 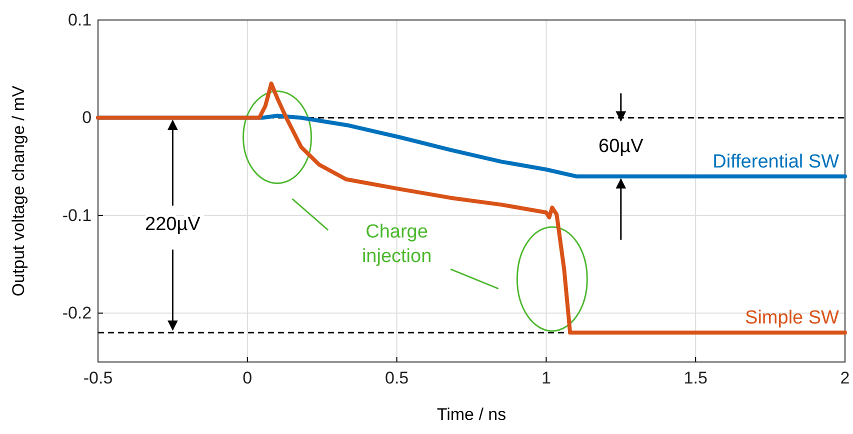 What do you see at coordinates (173, 225) in the screenshot?
I see `annotation: 220µV` at bounding box center [173, 225].